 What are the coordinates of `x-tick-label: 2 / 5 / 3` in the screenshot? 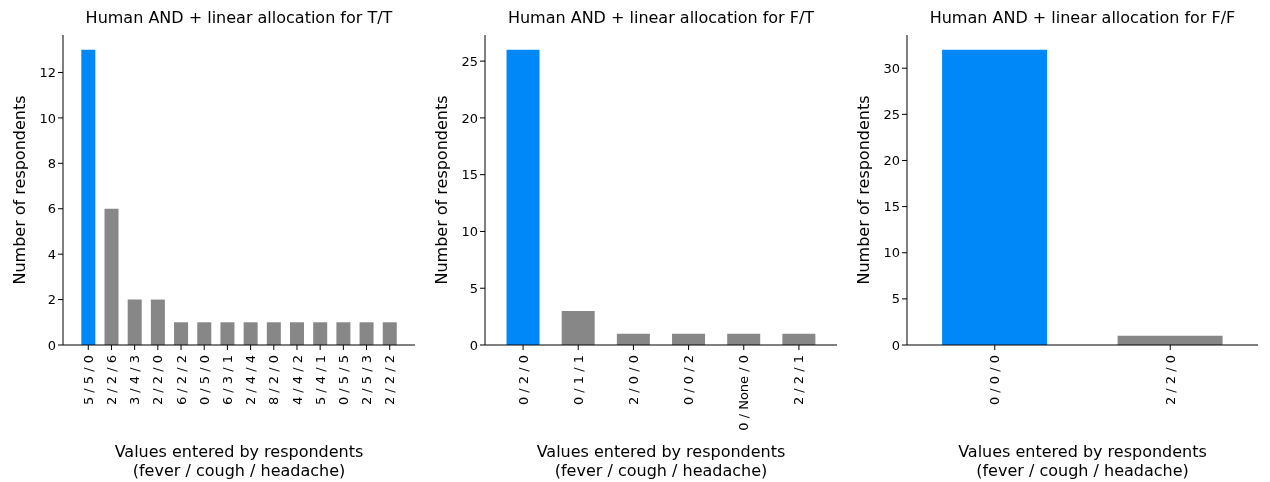 It's located at (367, 380).